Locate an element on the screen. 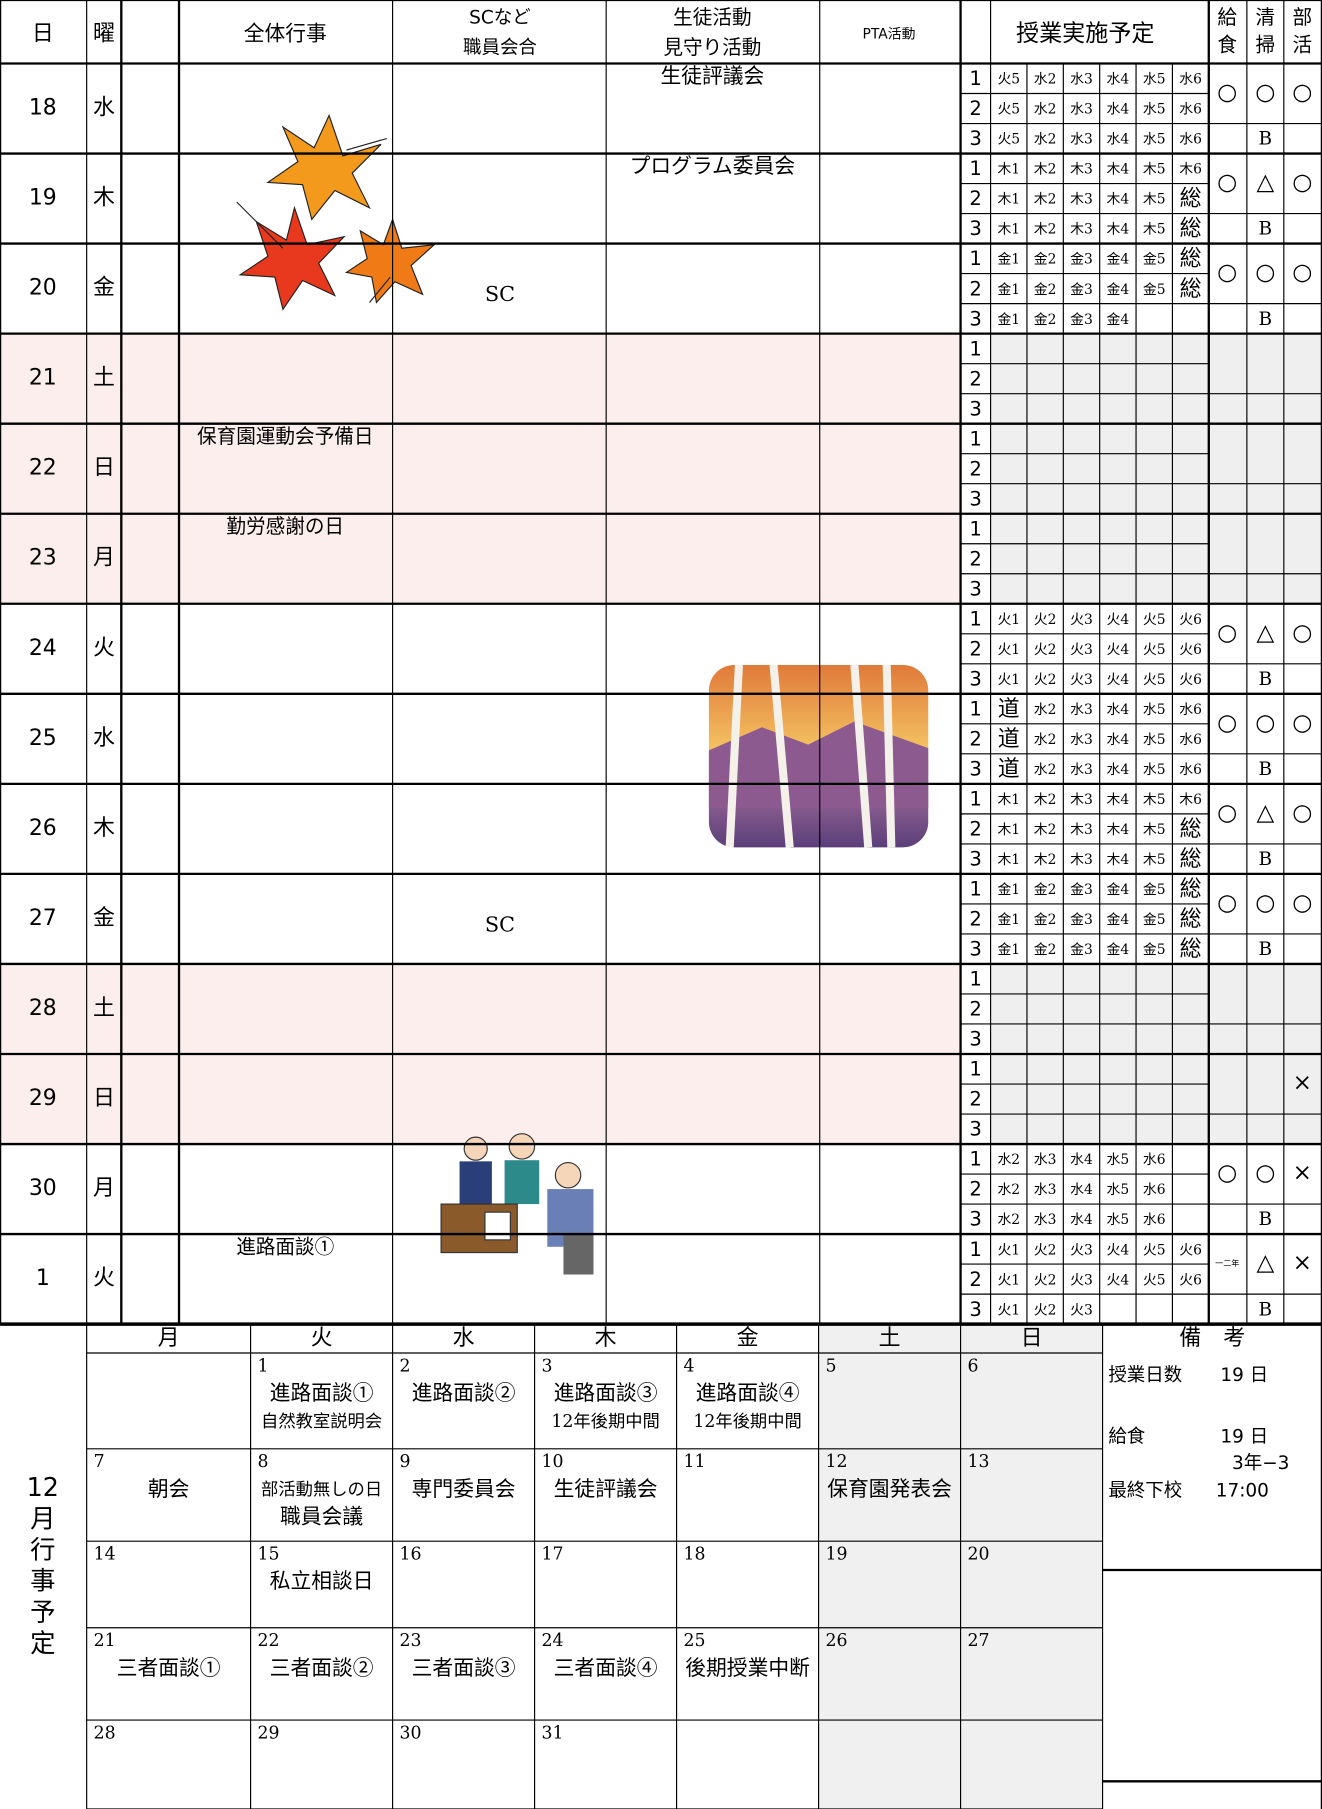  calendar-title: 予 is located at coordinates (42, 1612).